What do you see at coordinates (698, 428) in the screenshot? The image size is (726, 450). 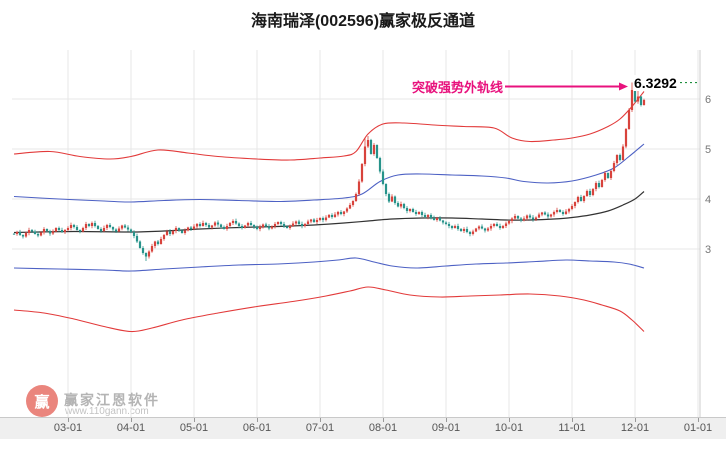 I see `x-tick-label: 01-01` at bounding box center [698, 428].